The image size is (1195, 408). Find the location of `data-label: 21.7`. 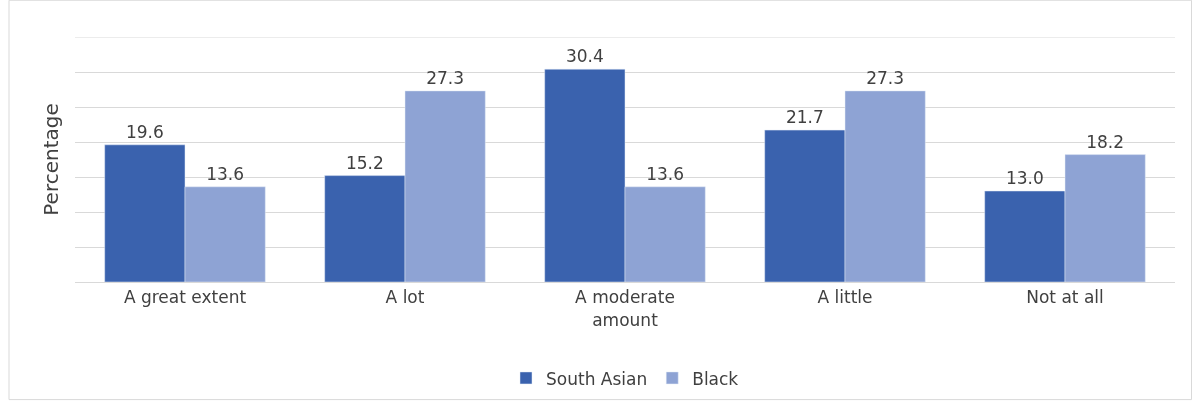

data-label: 21.7 is located at coordinates (804, 117).